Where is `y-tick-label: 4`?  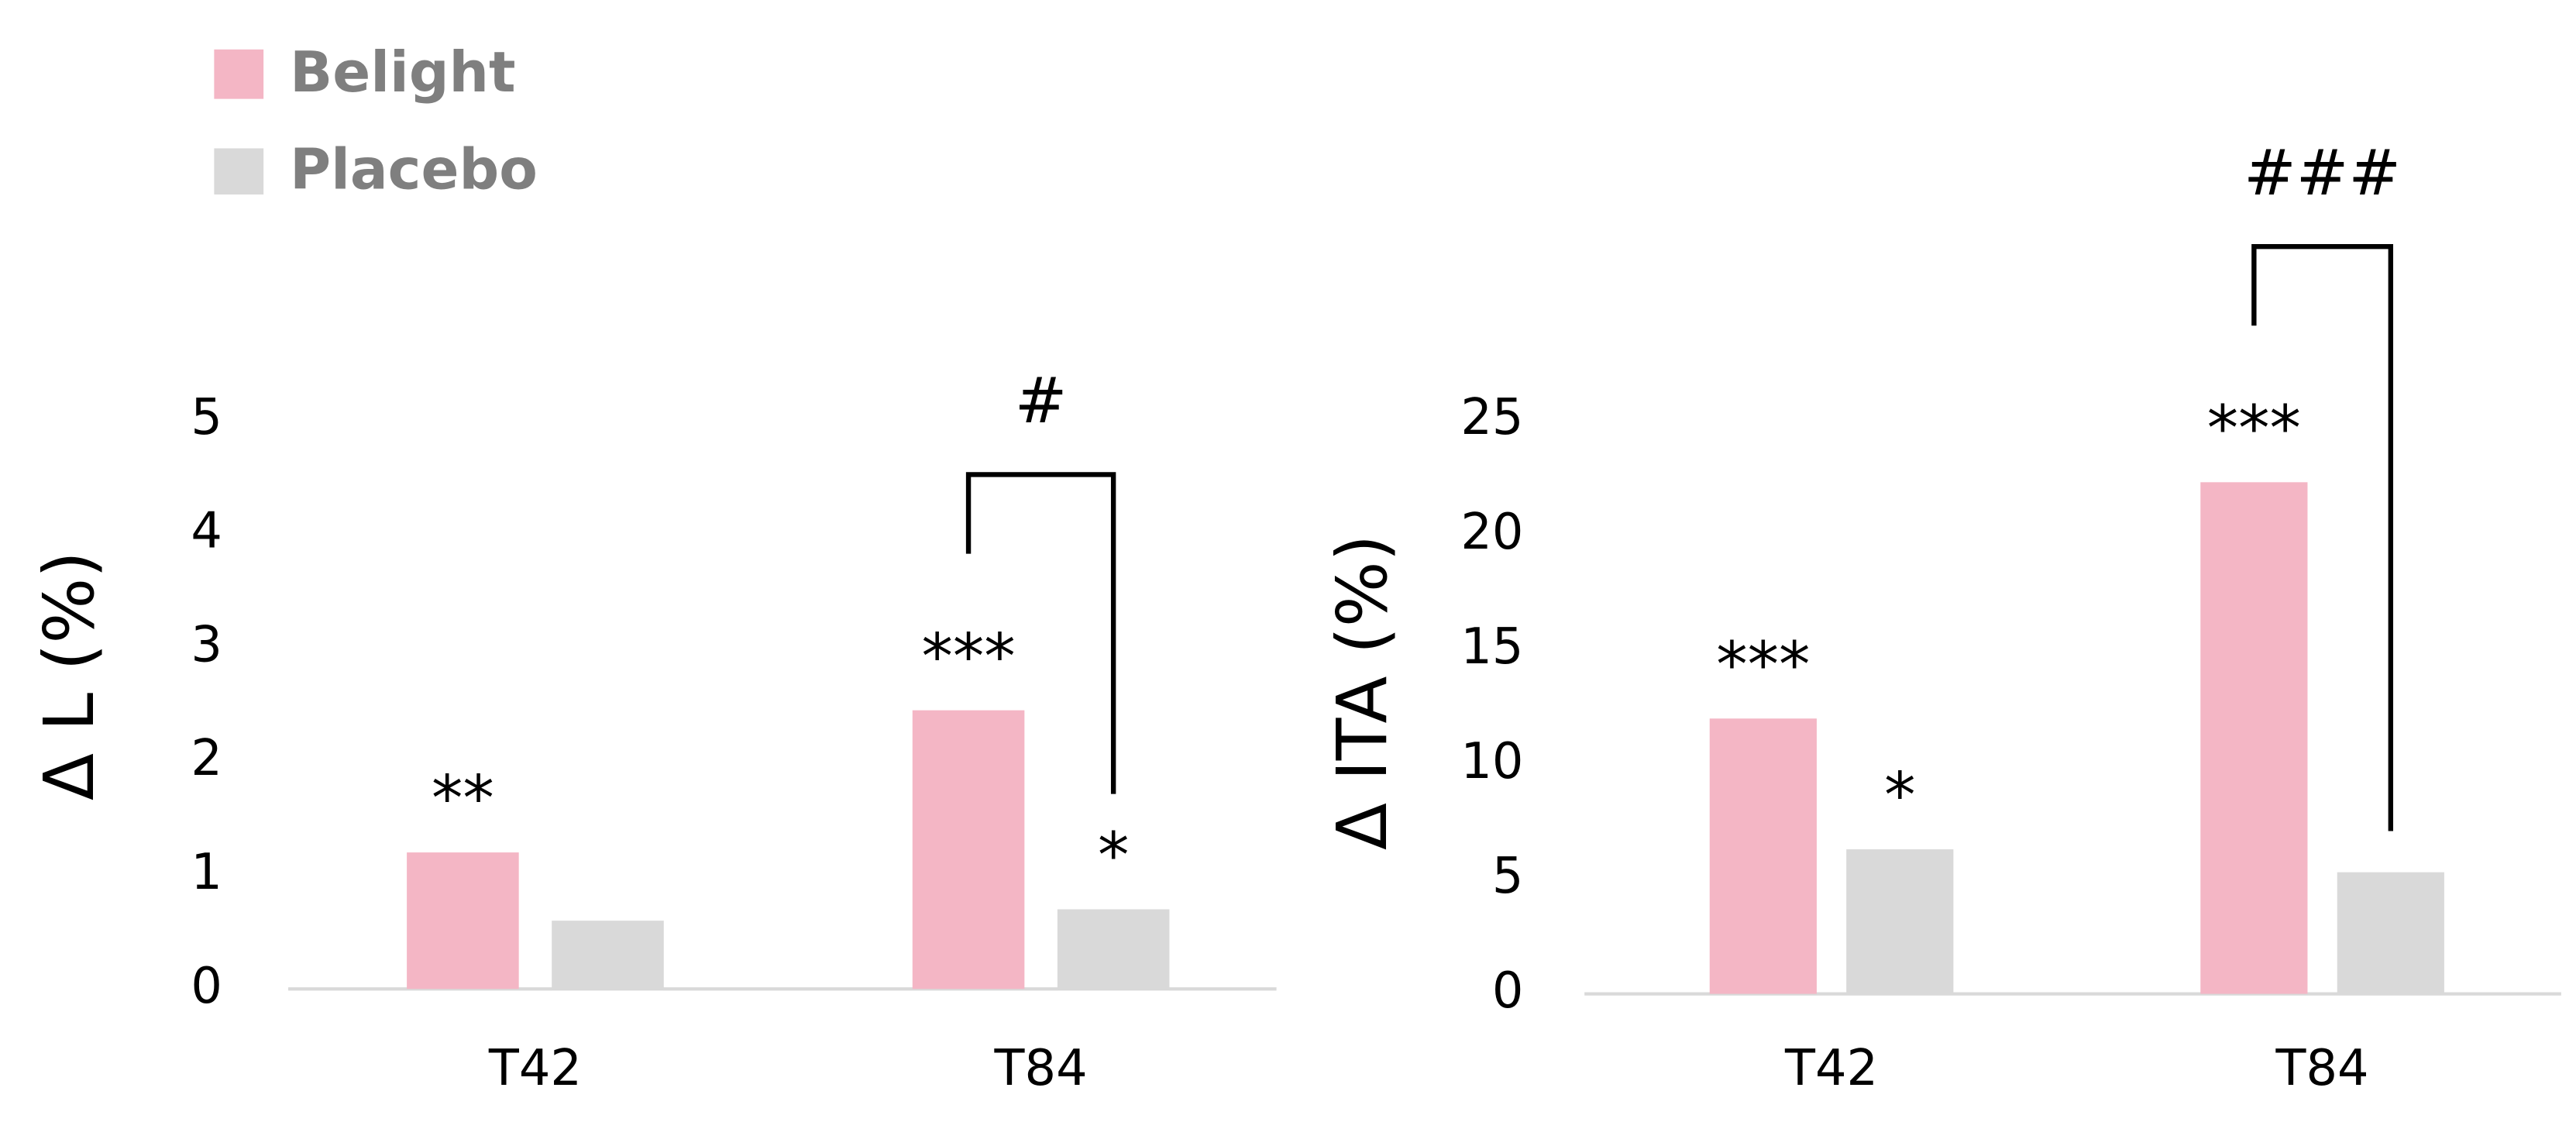
y-tick-label: 4 is located at coordinates (206, 532).